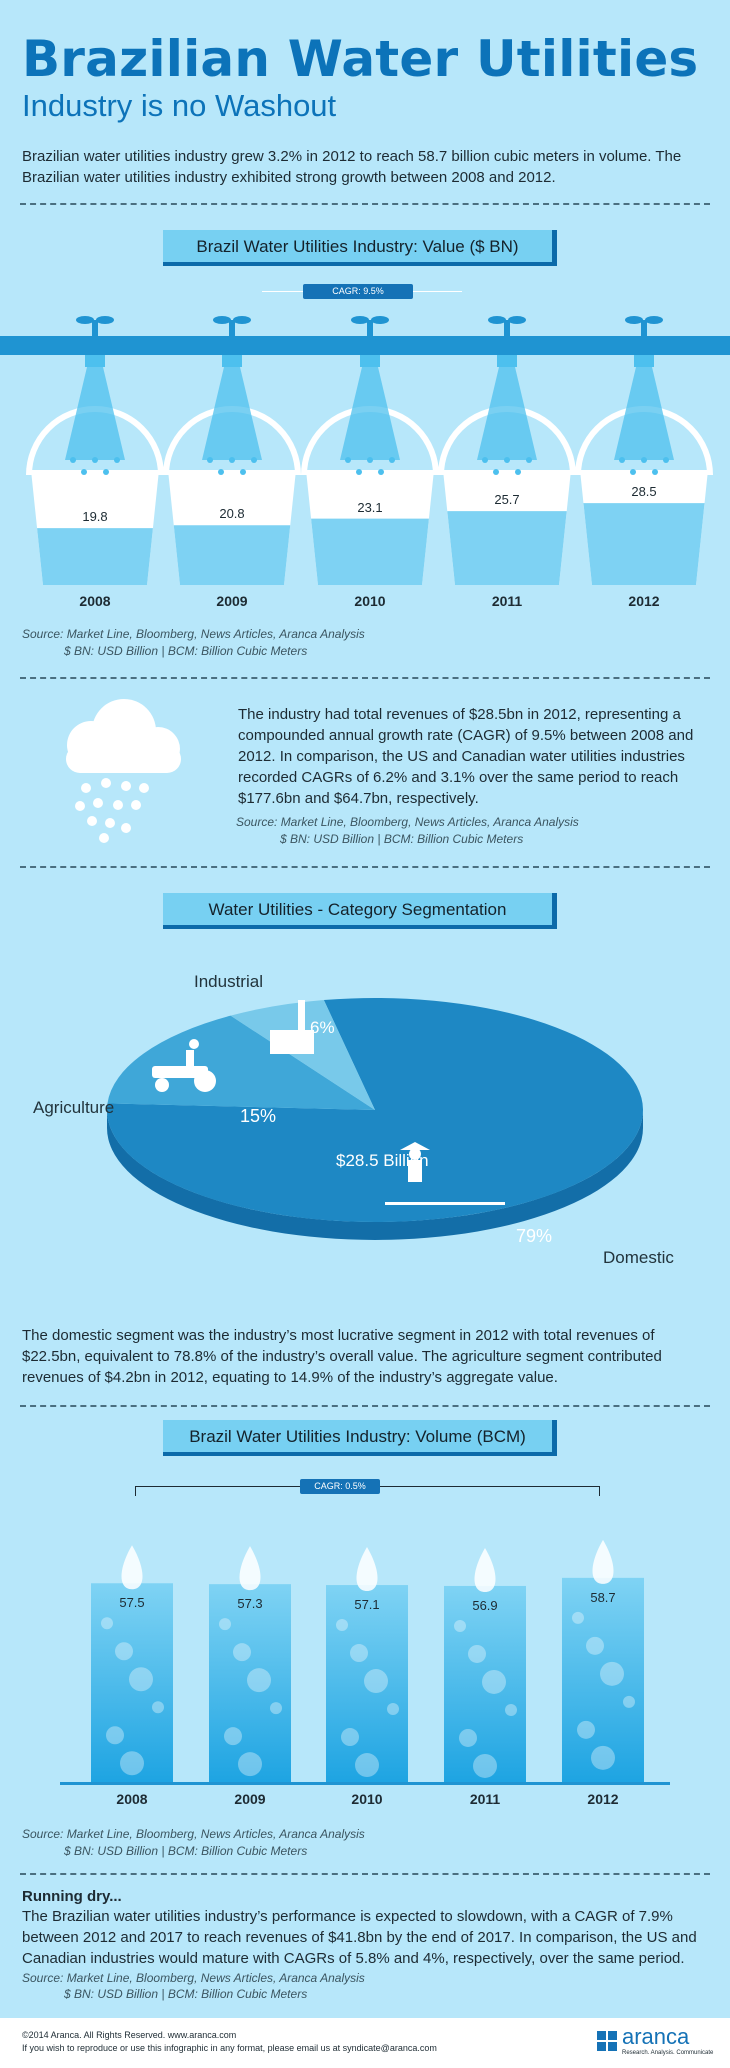 The height and width of the screenshot is (2068, 730). I want to click on footer-brand: aranca, so click(656, 2036).